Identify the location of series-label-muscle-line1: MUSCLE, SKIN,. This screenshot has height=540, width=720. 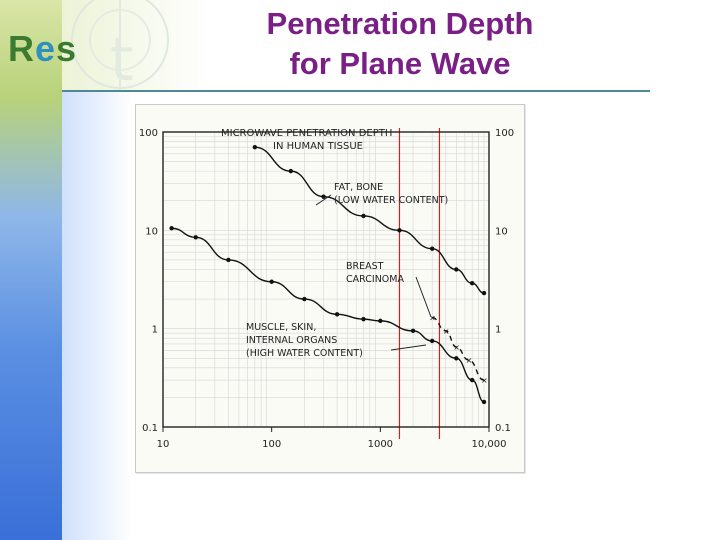
(281, 327).